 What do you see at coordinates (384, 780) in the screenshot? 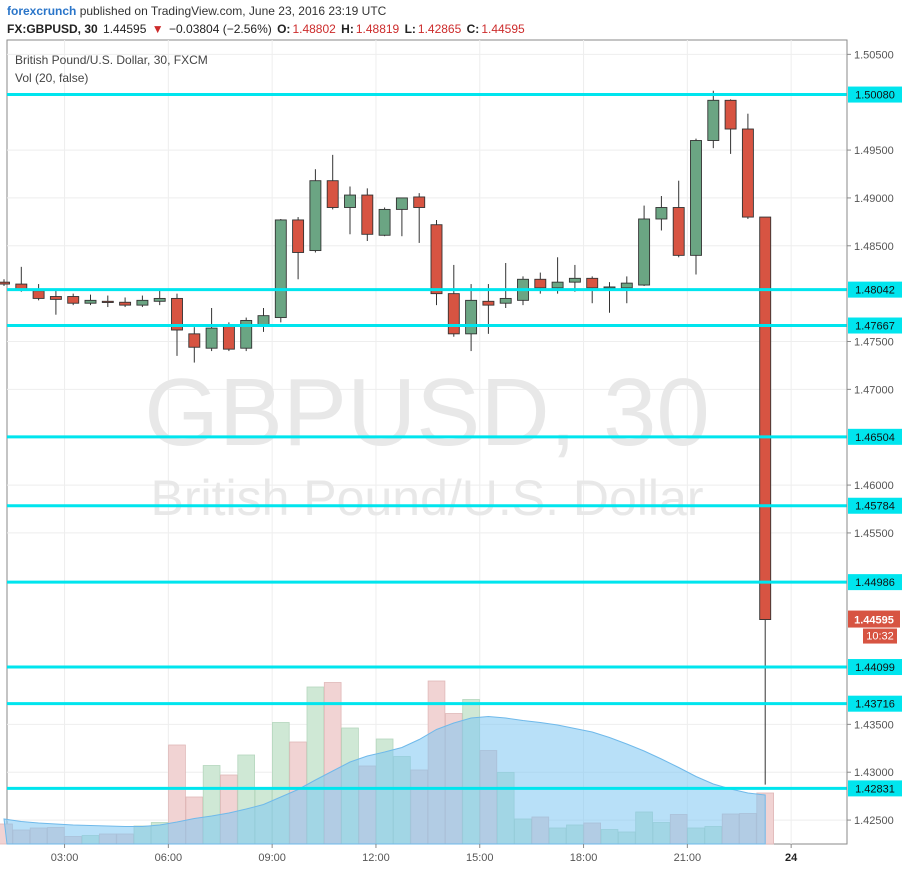
I see `volume-ma-area` at bounding box center [384, 780].